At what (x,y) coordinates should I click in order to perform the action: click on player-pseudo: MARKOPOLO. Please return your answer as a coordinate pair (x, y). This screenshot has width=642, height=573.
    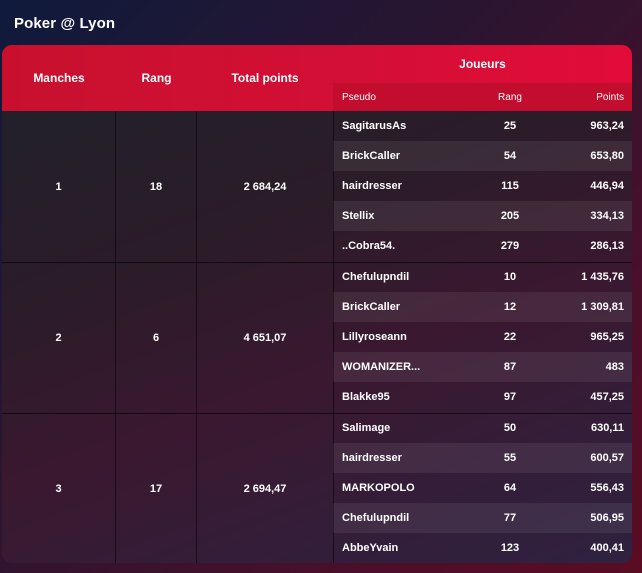
    Looking at the image, I should click on (378, 488).